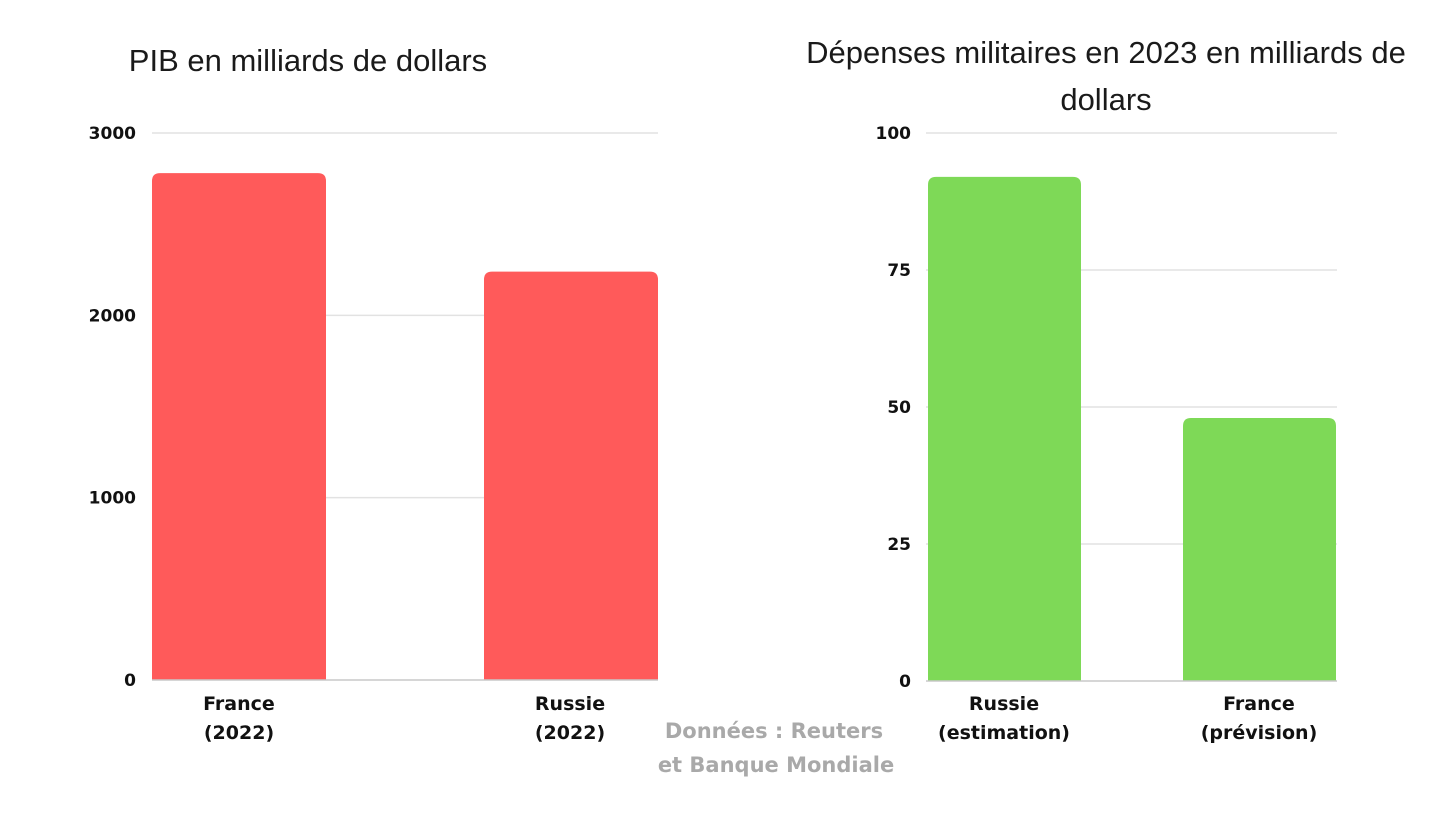  Describe the element at coordinates (1004, 704) in the screenshot. I see `chart-military-x-label: Russie` at that location.